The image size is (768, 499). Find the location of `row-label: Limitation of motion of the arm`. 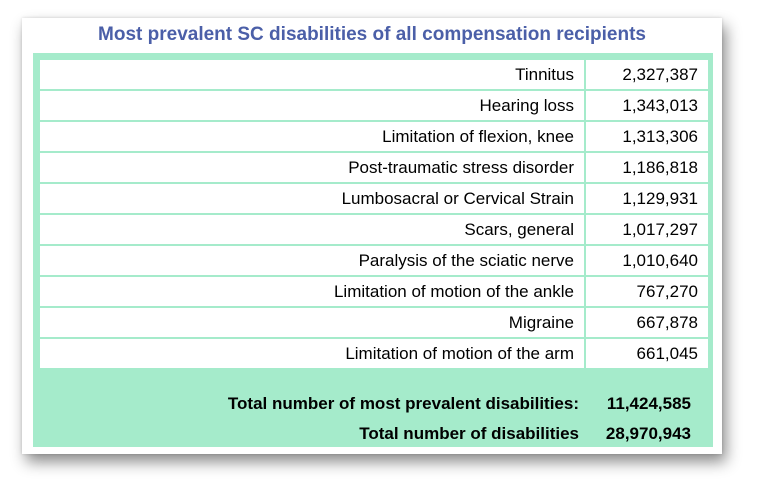

row-label: Limitation of motion of the arm is located at coordinates (312, 353).